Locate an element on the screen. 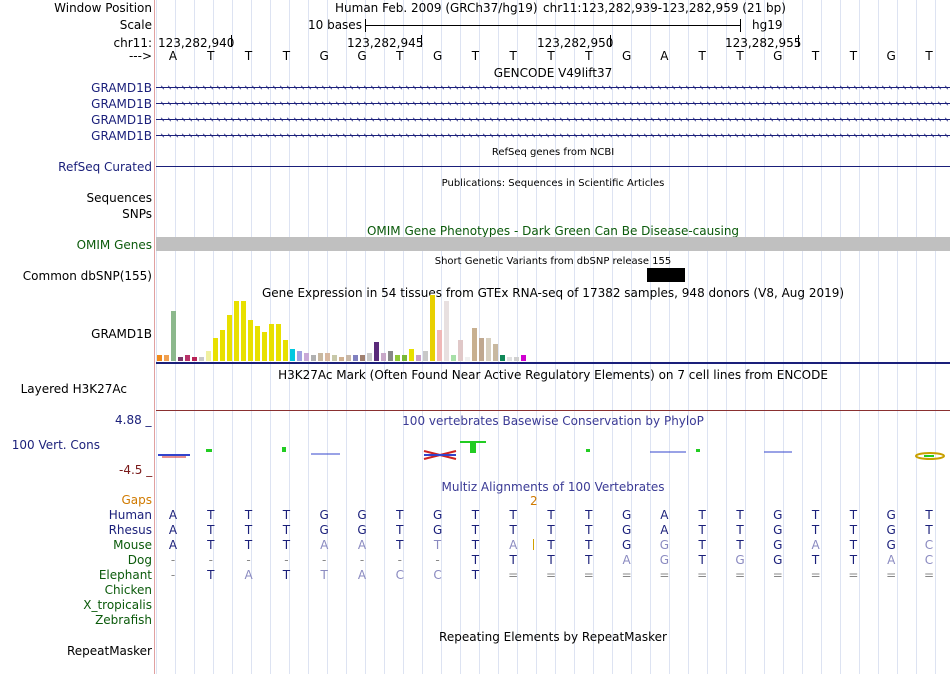 Image resolution: width=950 pixels, height=674 pixels. gencode-gene-label-3: GRAMD1B is located at coordinates (121, 120).